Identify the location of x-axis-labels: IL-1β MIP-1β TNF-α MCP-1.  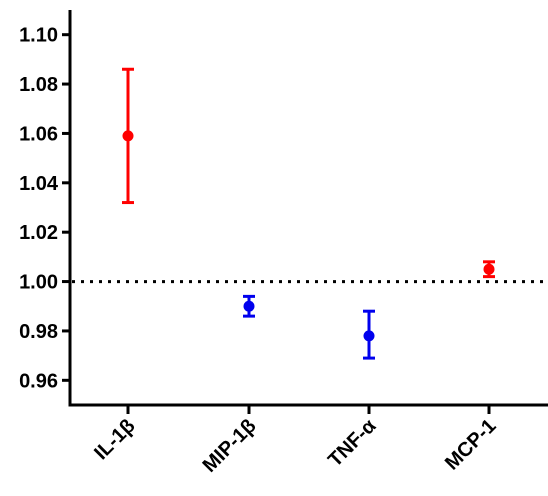
(295, 441).